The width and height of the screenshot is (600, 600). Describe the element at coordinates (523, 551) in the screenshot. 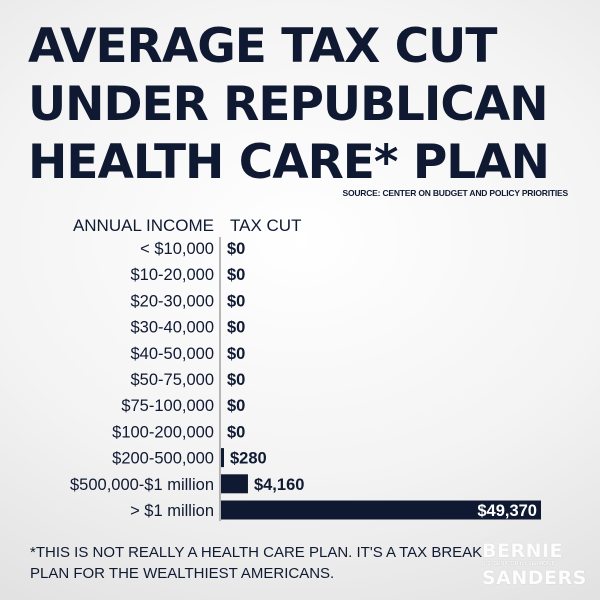

I see `logo-line-1: BERNIE` at that location.